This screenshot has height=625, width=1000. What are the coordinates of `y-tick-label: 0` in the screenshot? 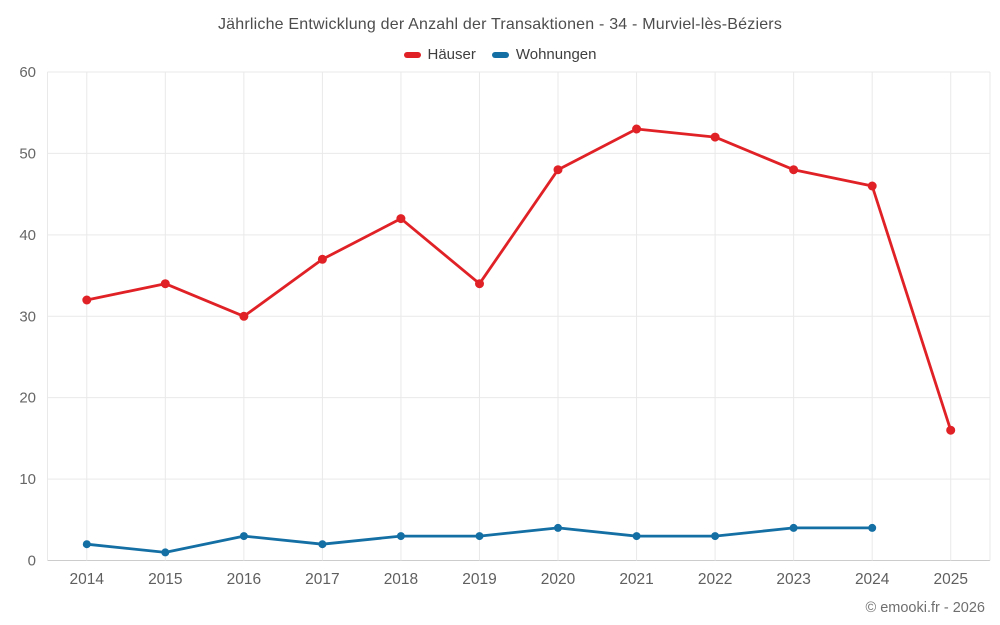 It's located at (32, 561).